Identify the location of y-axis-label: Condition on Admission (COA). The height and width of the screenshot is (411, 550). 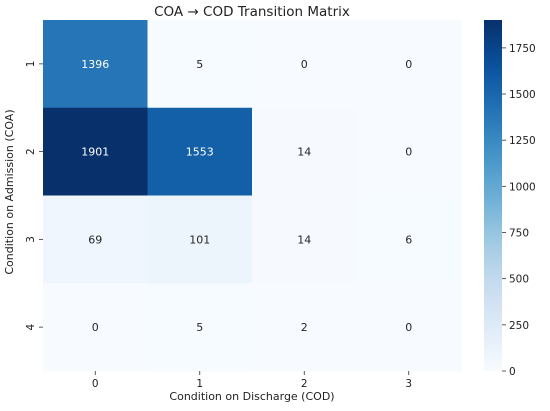
(9, 191).